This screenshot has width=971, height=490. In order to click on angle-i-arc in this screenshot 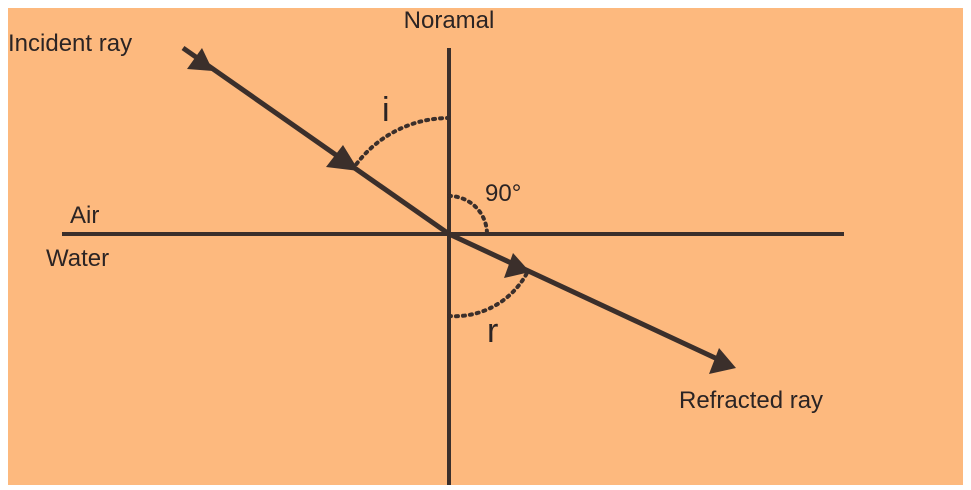, I will do `click(402, 142)`.